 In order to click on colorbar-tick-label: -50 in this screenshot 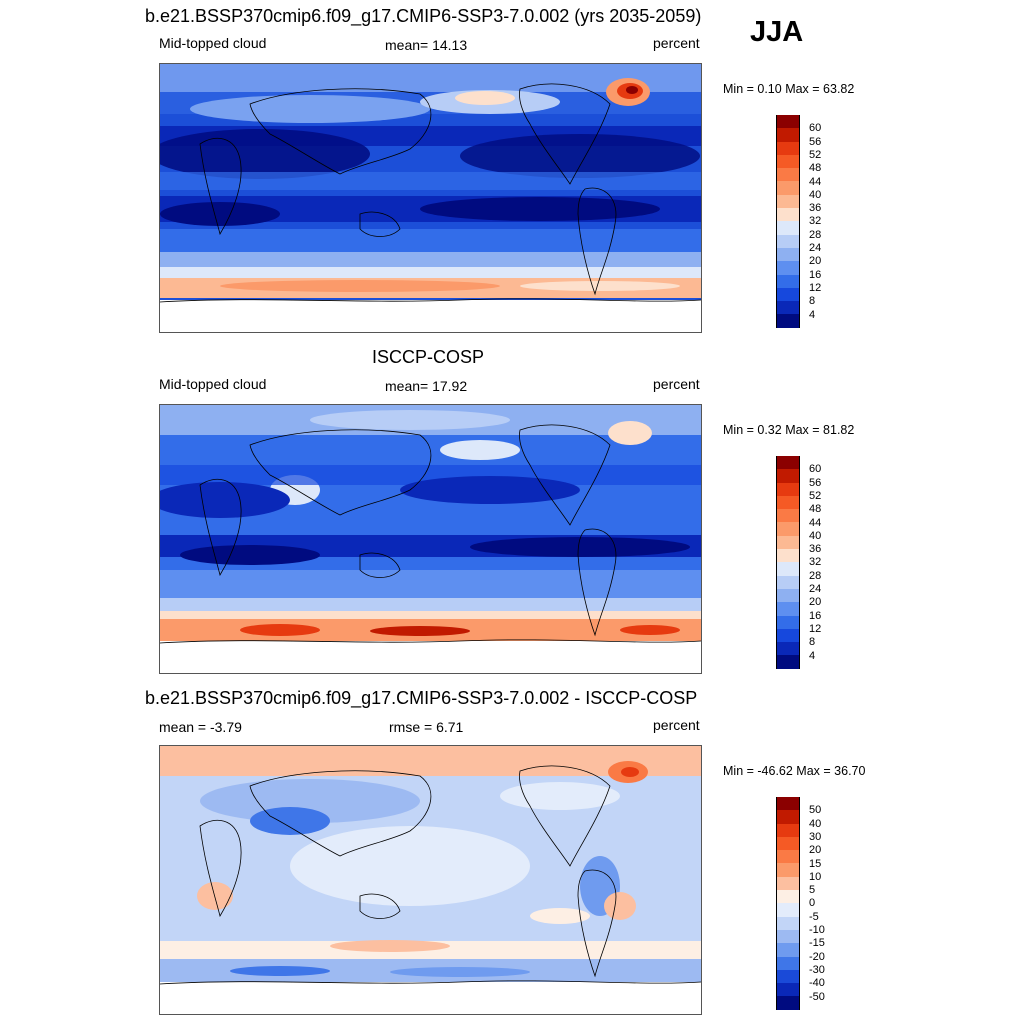, I will do `click(817, 996)`.